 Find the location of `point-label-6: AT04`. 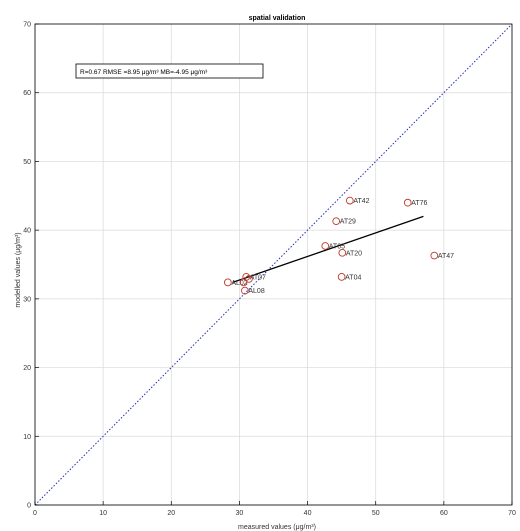

point-label-6: AT04 is located at coordinates (353, 277).